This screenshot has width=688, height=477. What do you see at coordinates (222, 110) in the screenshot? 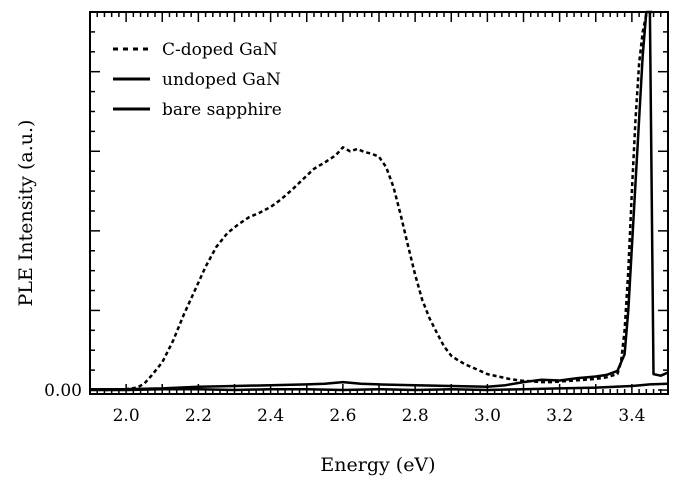
I see `legend-label-sapphire: bare sapphire` at bounding box center [222, 110].